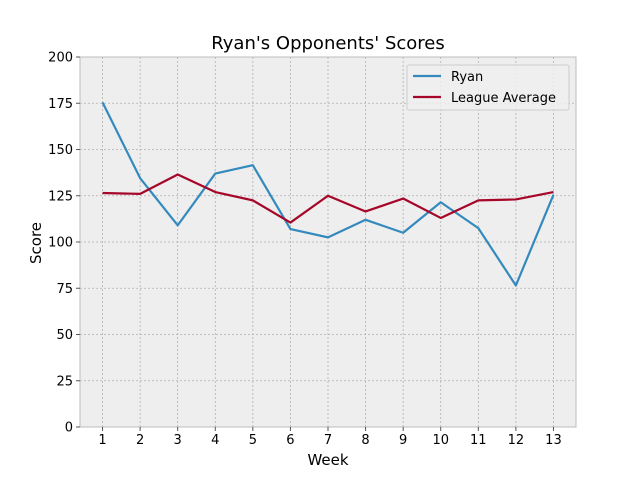  What do you see at coordinates (290, 440) in the screenshot?
I see `x-tick-label: 6` at bounding box center [290, 440].